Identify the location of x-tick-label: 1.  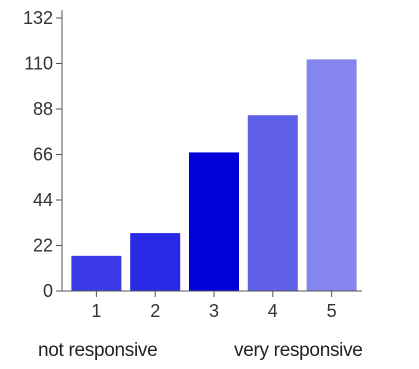
(96, 311).